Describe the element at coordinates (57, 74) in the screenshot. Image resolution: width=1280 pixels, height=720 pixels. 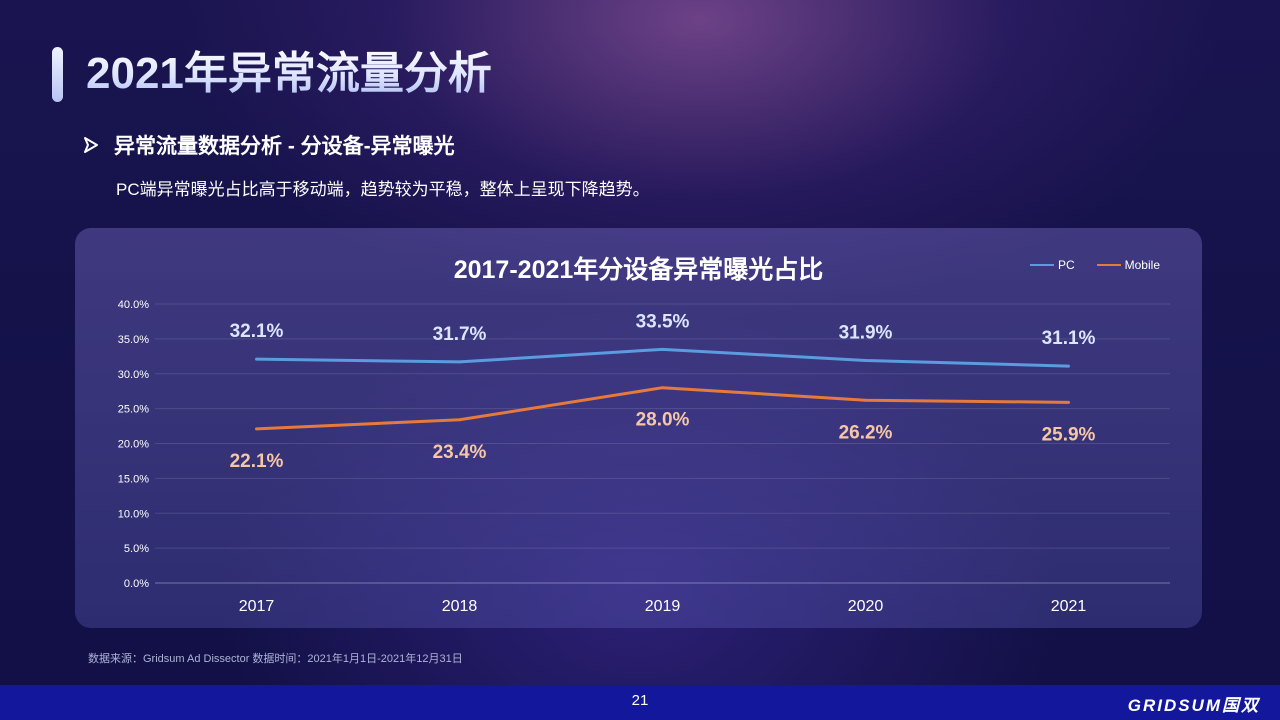
I see `title-accent-bar` at that location.